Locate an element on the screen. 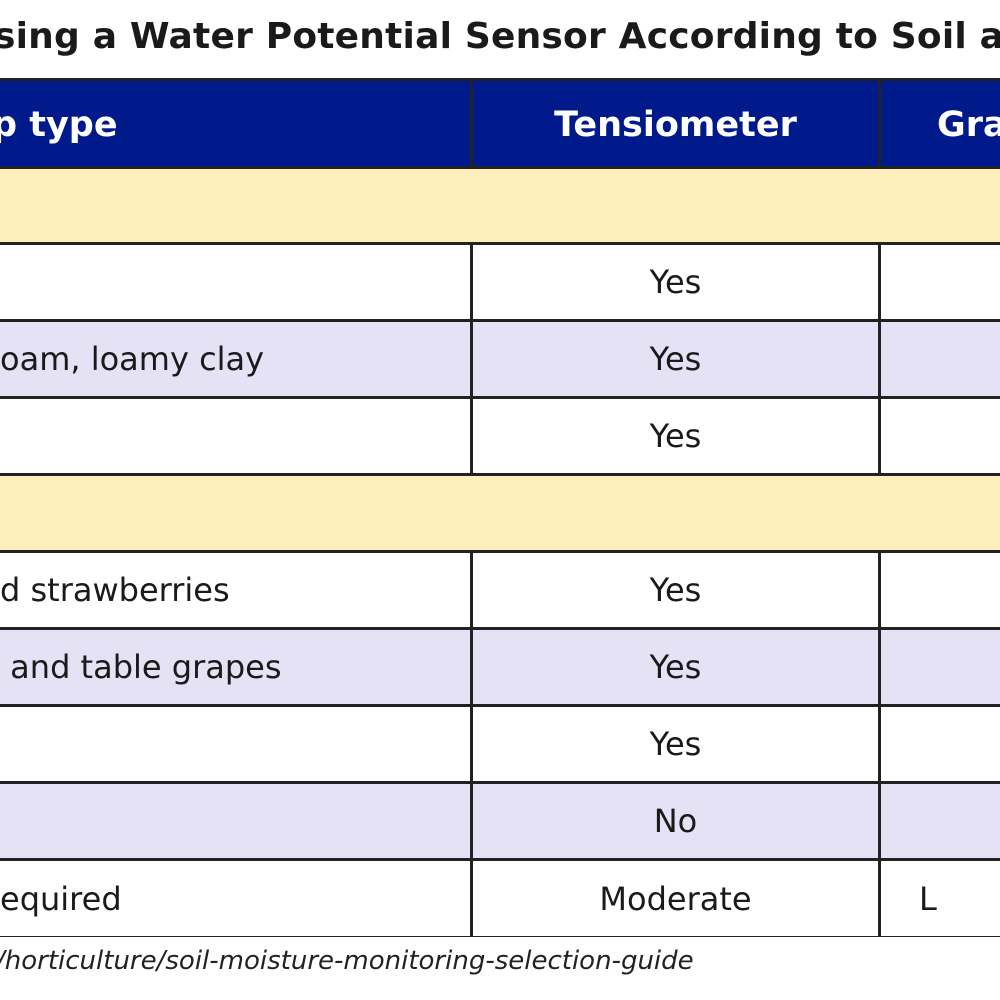  header-cell: Tensiometer is located at coordinates (674, 124).